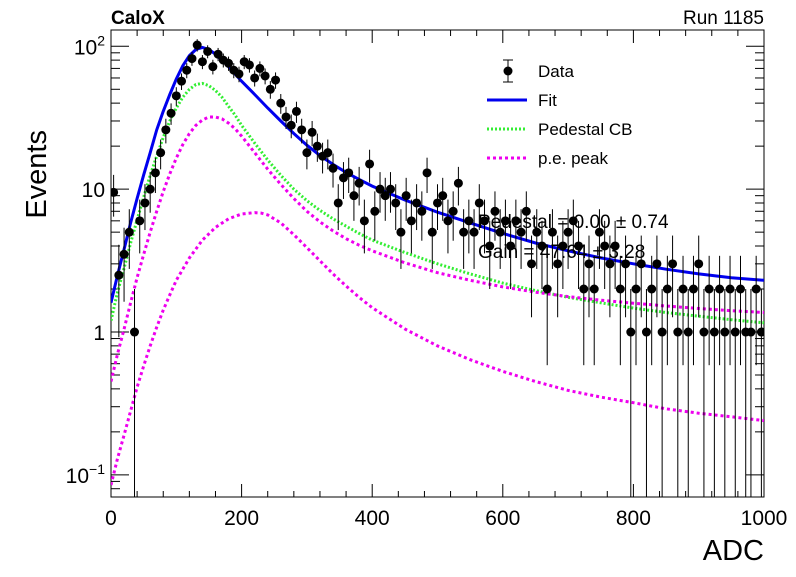 The width and height of the screenshot is (796, 577). Describe the element at coordinates (573, 158) in the screenshot. I see `legend-label: p.e. peak` at that location.